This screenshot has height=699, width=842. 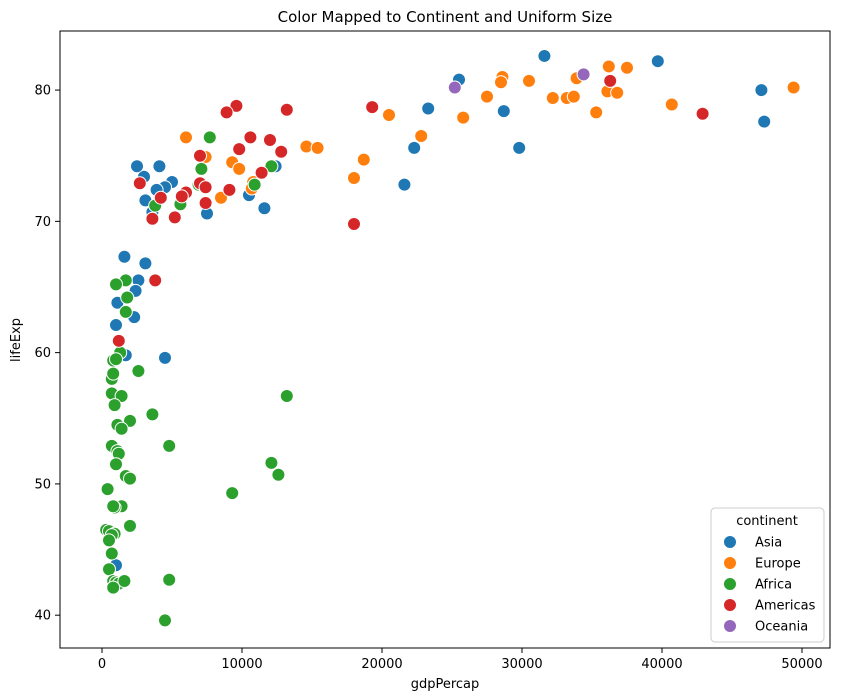 I want to click on x-tick-label: 40000, so click(x=661, y=664).